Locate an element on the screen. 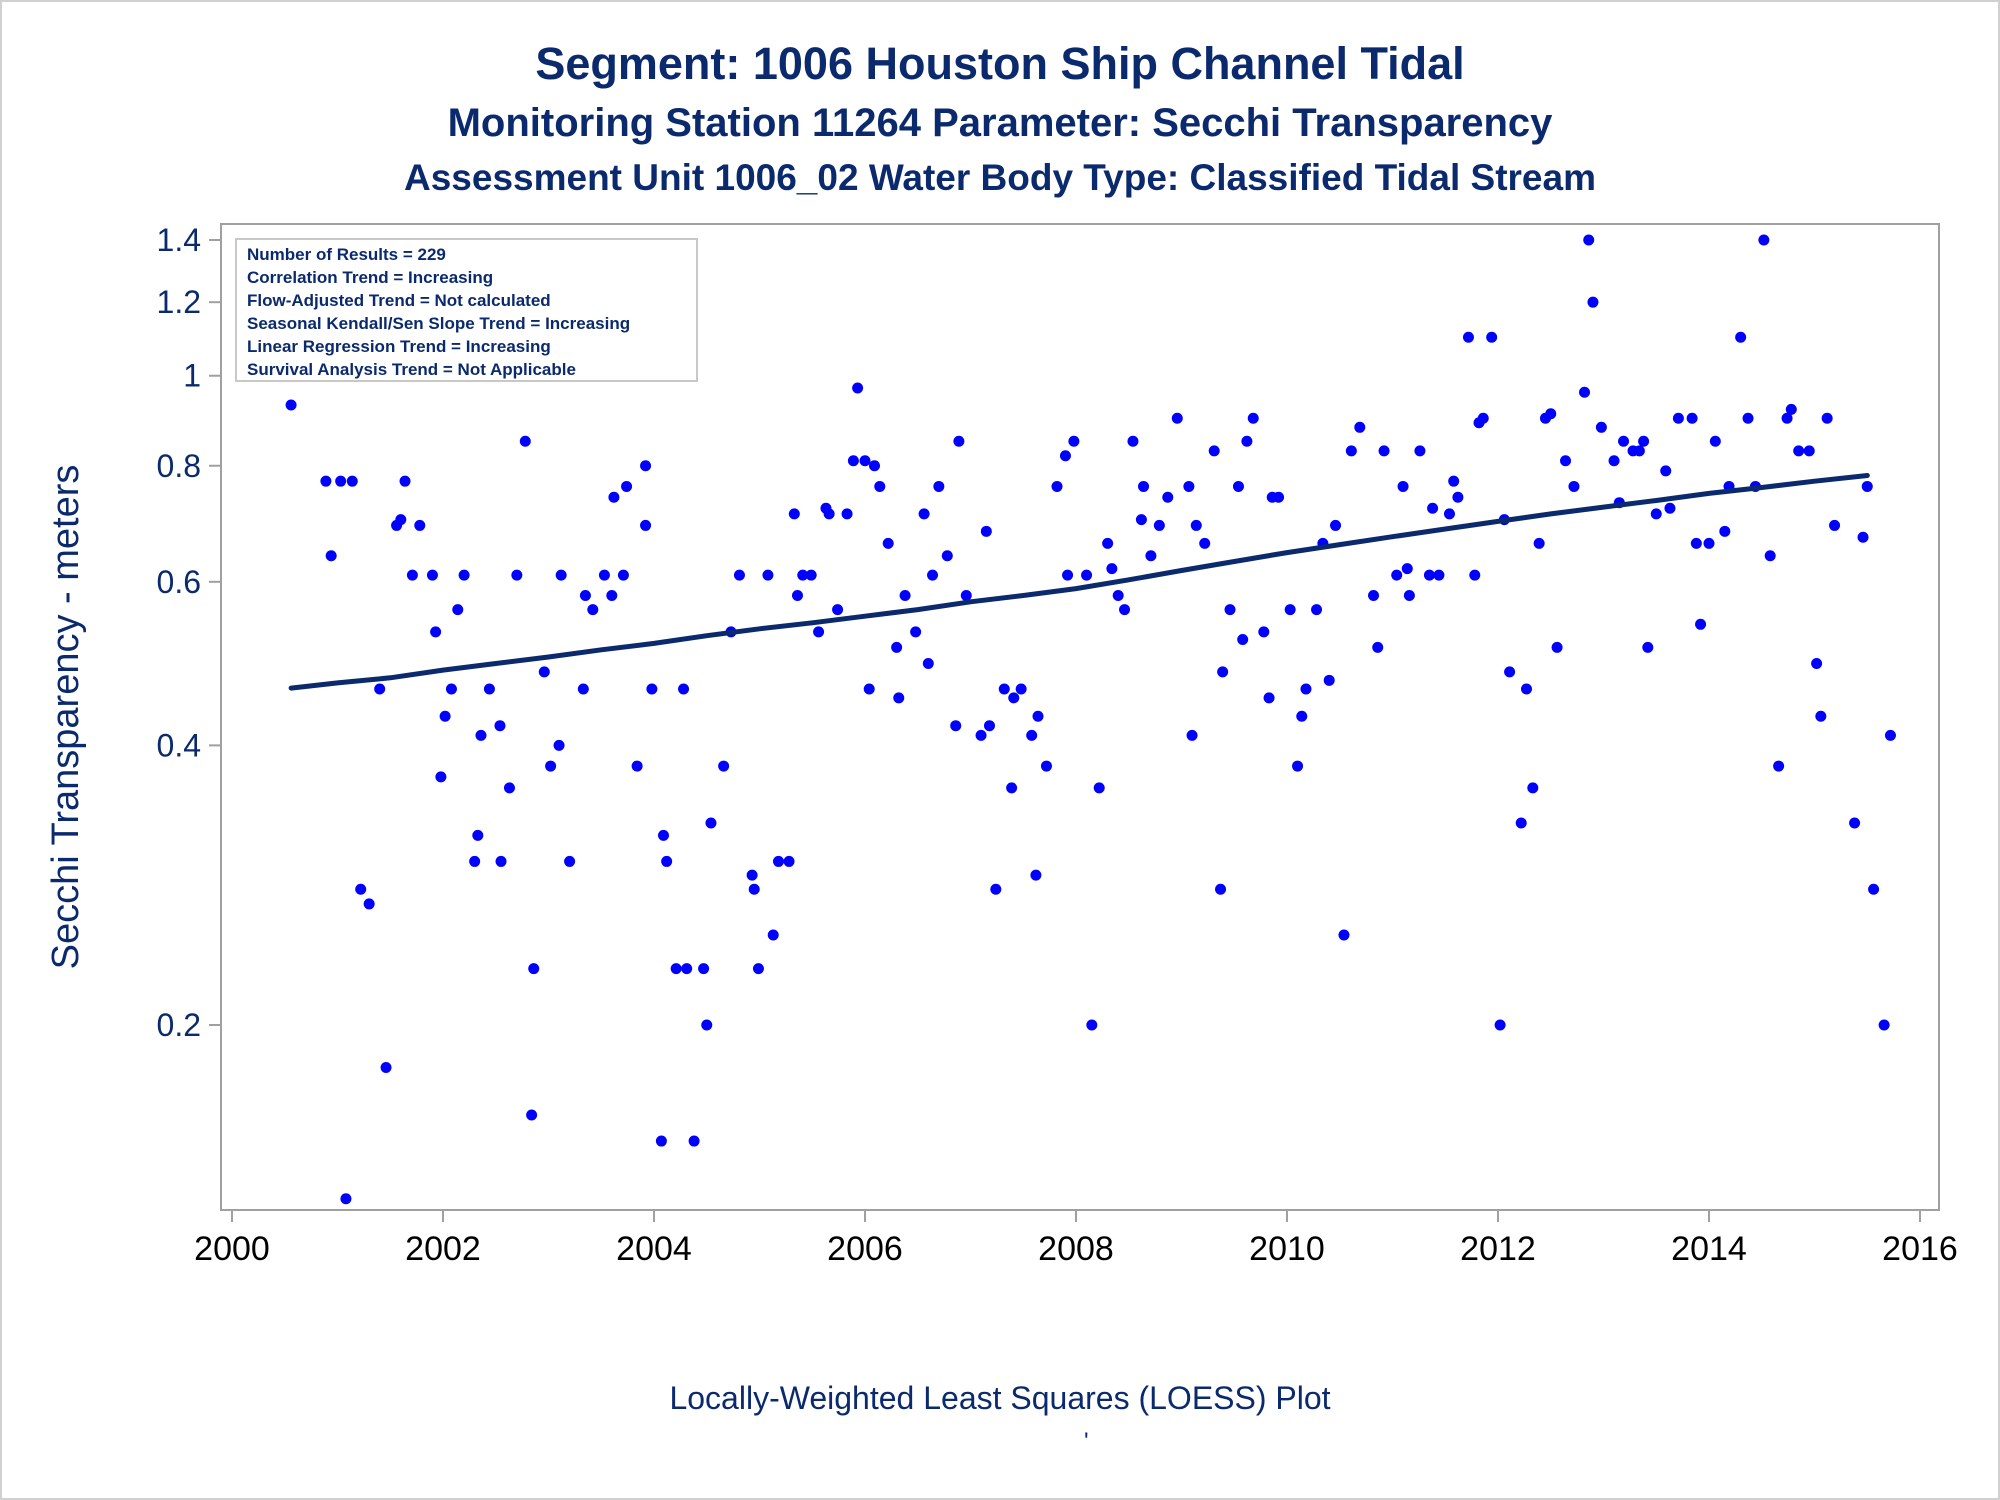 Image resolution: width=2000 pixels, height=1500 pixels. y-tick-label: 0.2 is located at coordinates (179, 1025).